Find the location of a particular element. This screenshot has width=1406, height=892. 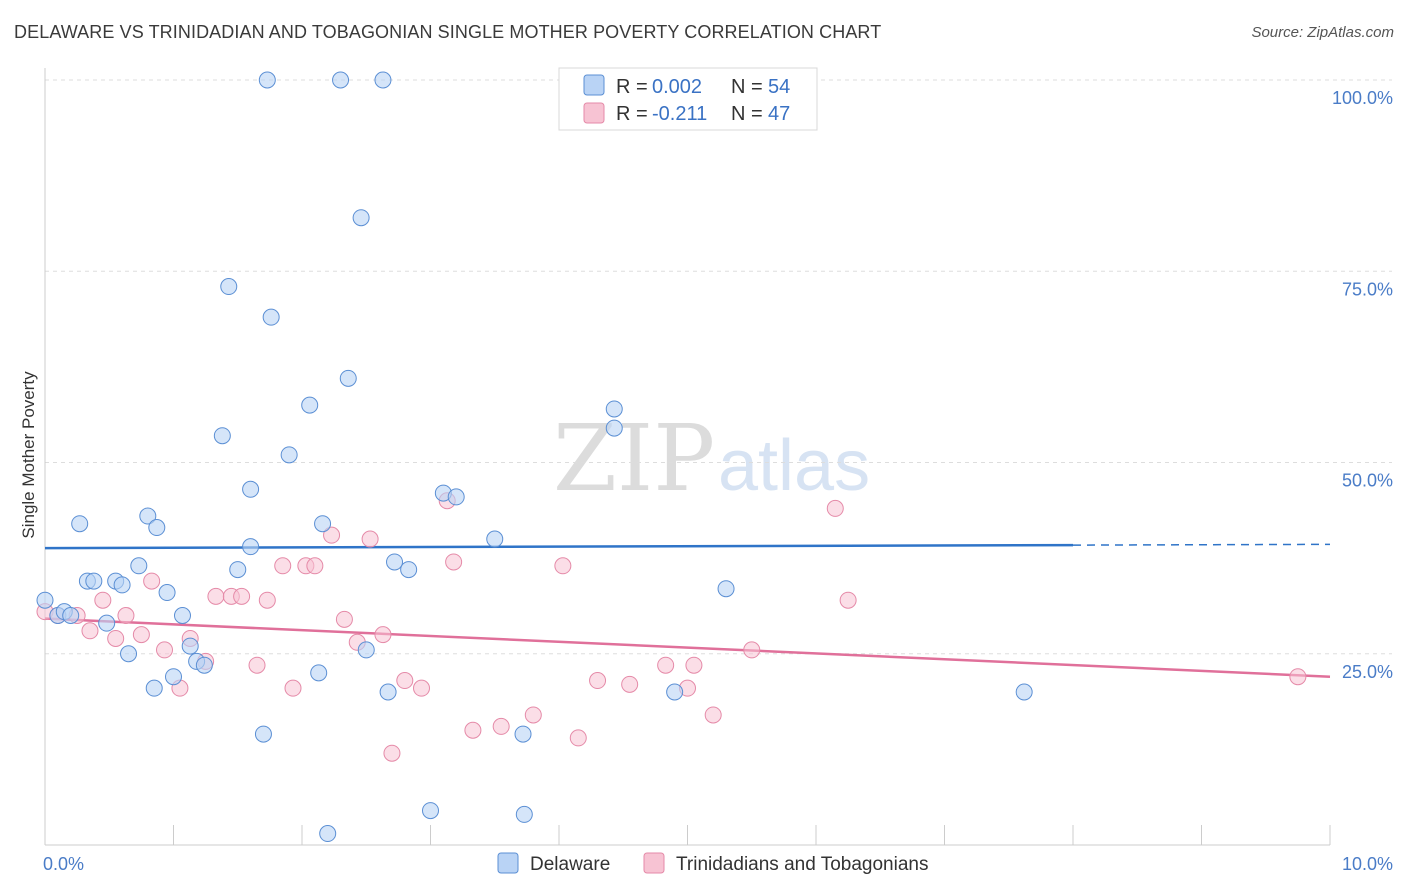

legend-bottom: Delaware Trinidadians and Tobagonians is located at coordinates (712, 863).